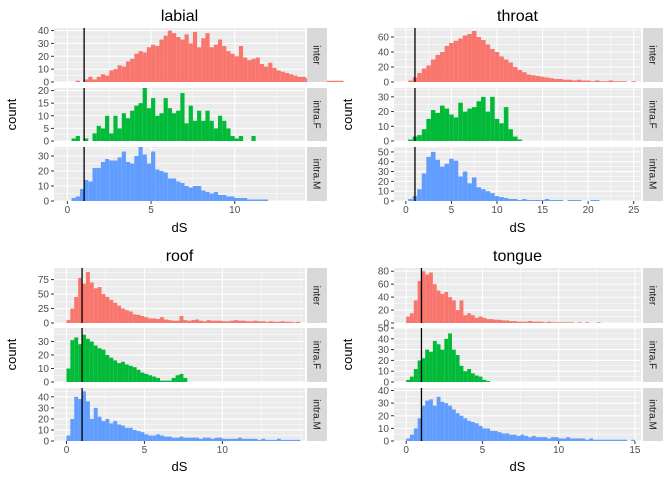  Describe the element at coordinates (384, 404) in the screenshot. I see `y-tick-label: 30` at that location.